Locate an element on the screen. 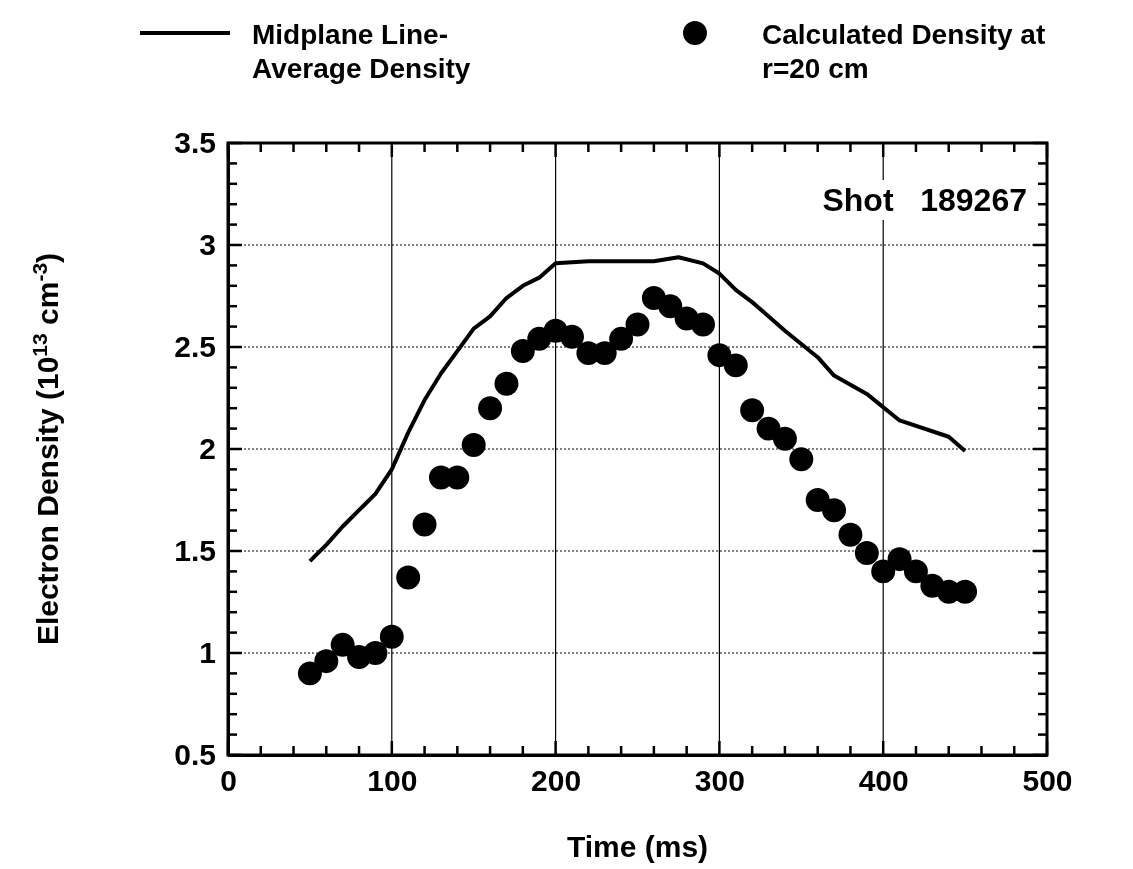 This screenshot has width=1133, height=869. y-tick-label: 3 is located at coordinates (207, 245).